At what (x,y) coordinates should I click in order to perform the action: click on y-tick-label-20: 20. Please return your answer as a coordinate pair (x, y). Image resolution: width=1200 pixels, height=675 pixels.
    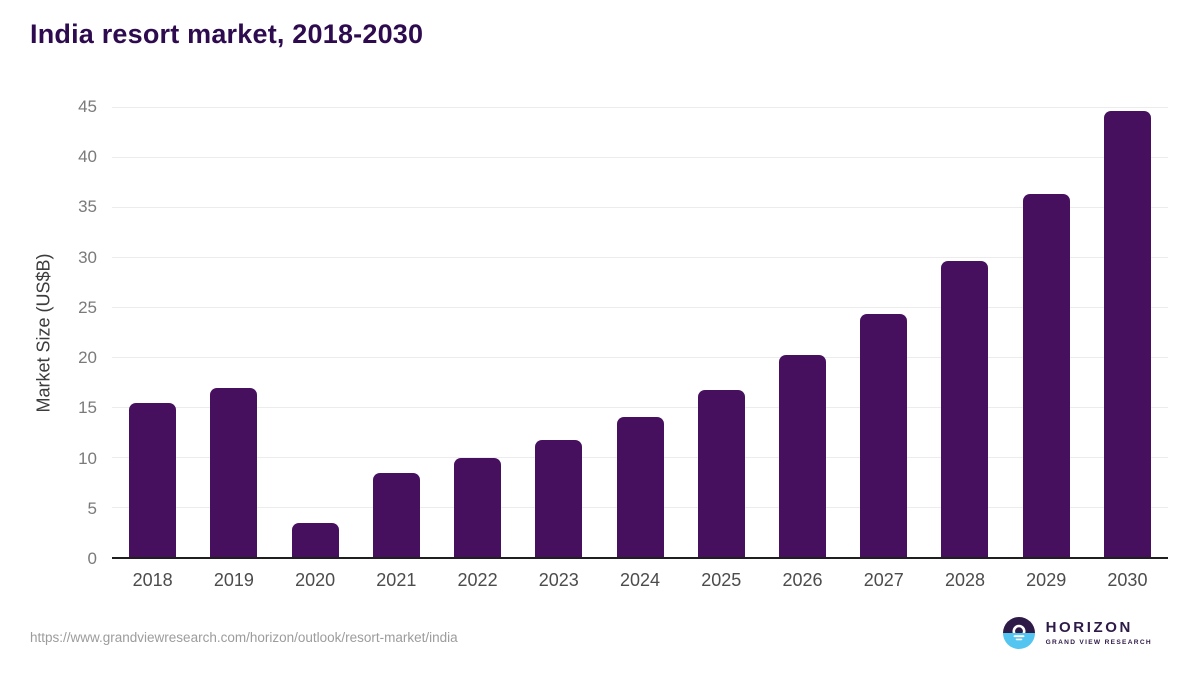
    Looking at the image, I should click on (87, 358).